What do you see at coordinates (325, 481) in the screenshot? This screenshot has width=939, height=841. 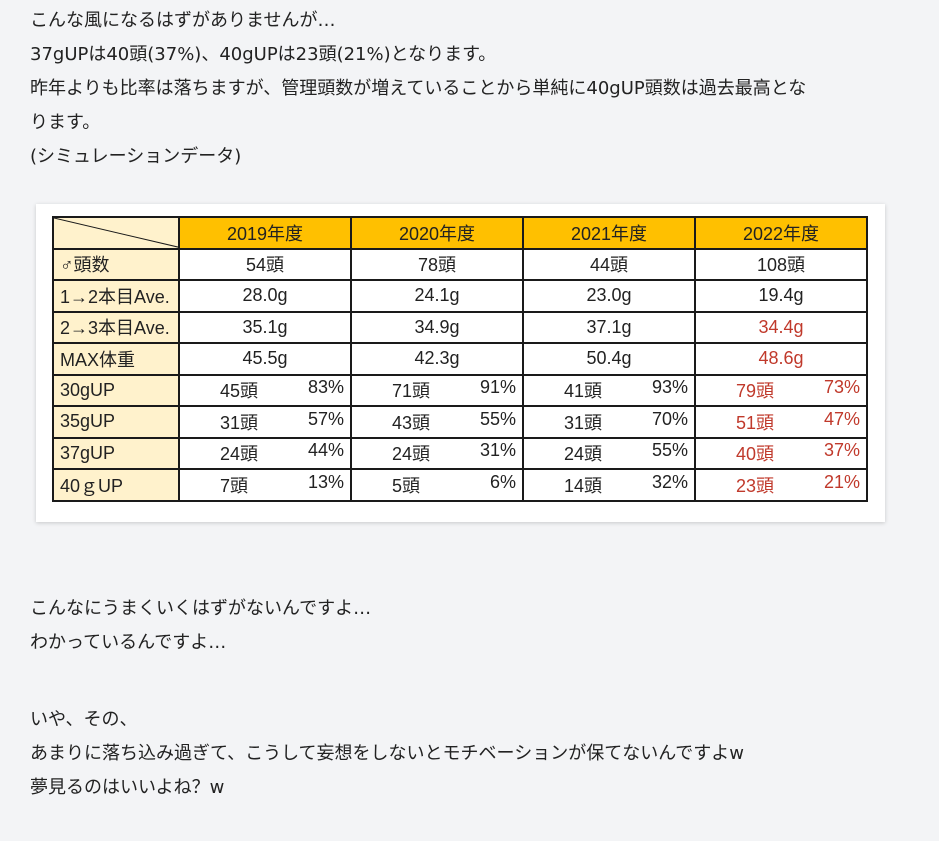 I see `percentage: 13%` at bounding box center [325, 481].